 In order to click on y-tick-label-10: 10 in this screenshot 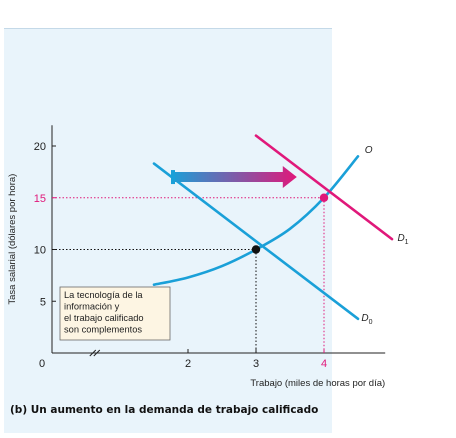, I will do `click(40, 251)`.